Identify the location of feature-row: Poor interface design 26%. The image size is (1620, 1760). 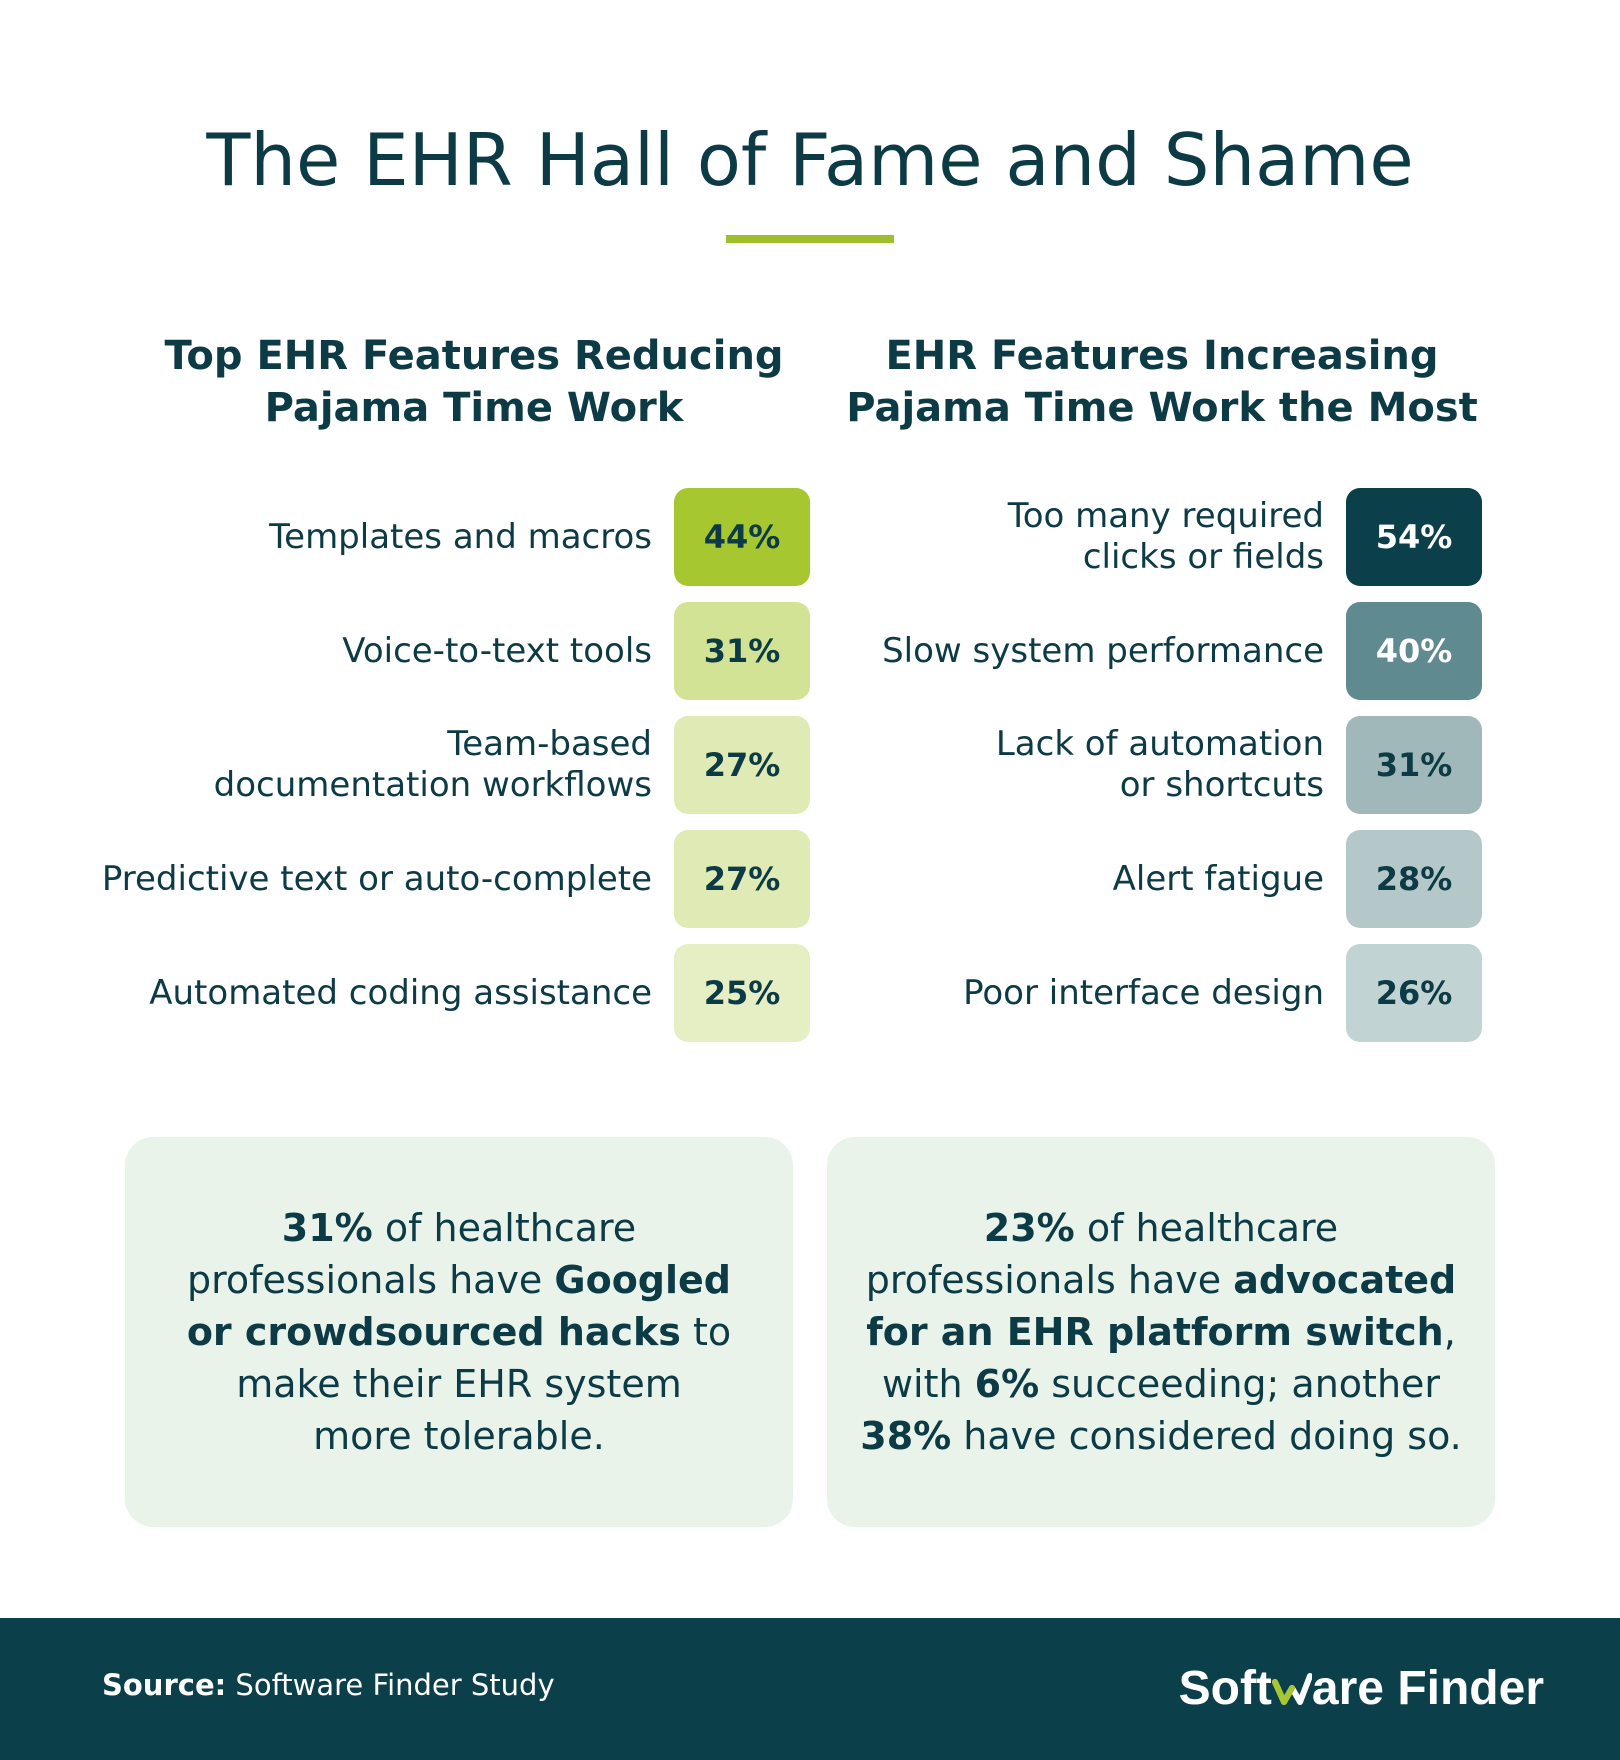
(1171, 993).